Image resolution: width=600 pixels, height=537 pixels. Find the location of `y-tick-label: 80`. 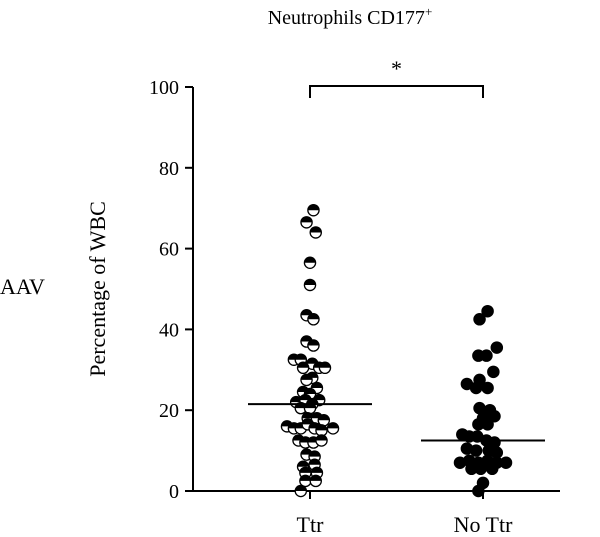

y-tick-label: 80 is located at coordinates (169, 169).